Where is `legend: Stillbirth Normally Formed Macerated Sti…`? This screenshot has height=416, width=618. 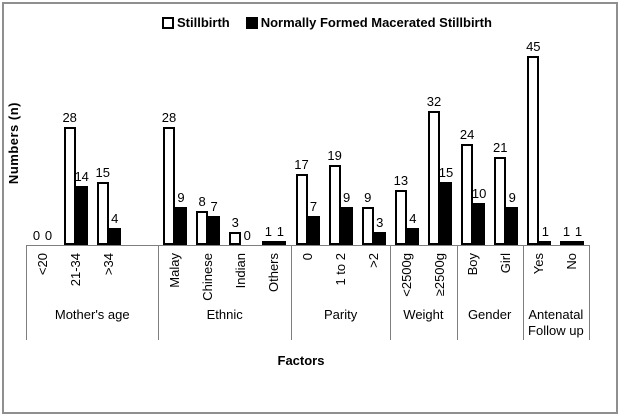
legend: Stillbirth Normally Formed Macerated Sti… is located at coordinates (327, 22).